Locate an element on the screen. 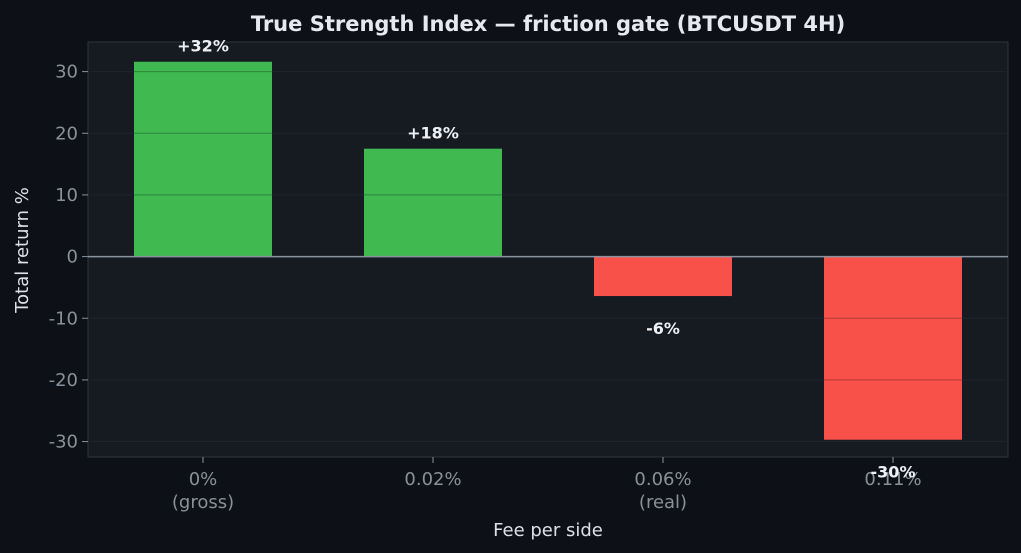 Image resolution: width=1021 pixels, height=553 pixels. y-tick-label: -20 is located at coordinates (63, 380).